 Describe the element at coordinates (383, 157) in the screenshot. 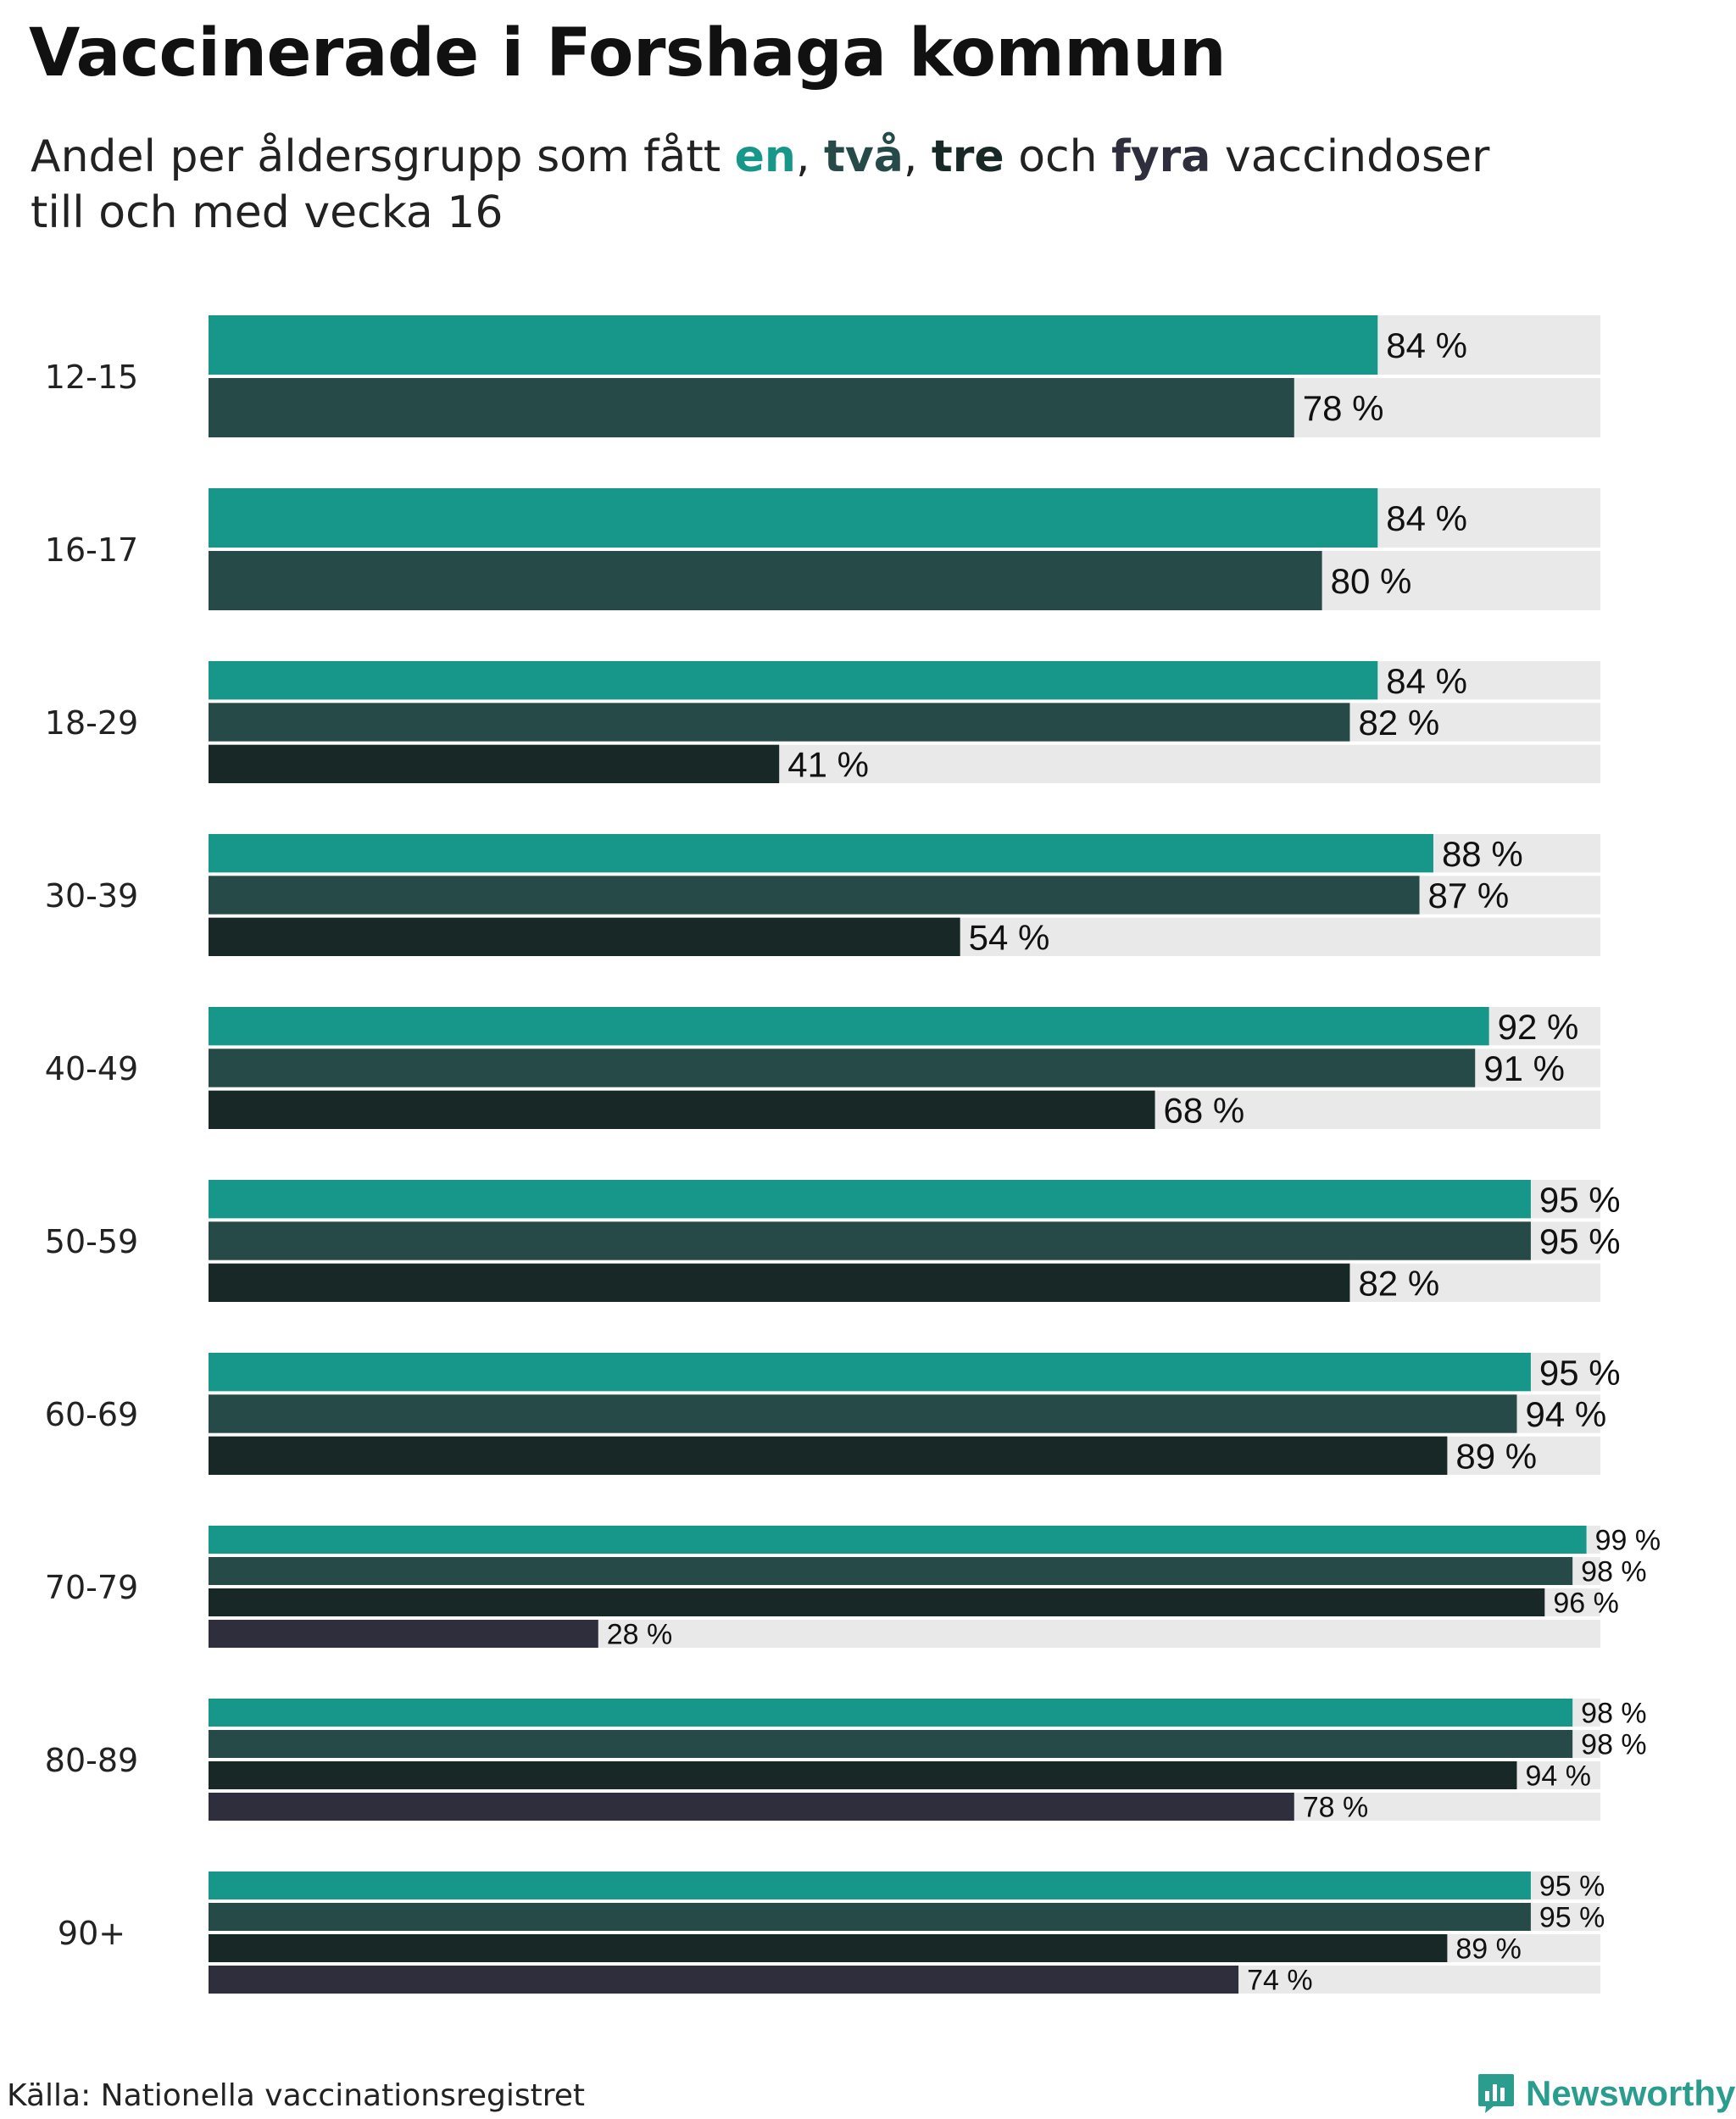

I see `subtitle-prefix: Andel per åldersgrupp som fått` at that location.